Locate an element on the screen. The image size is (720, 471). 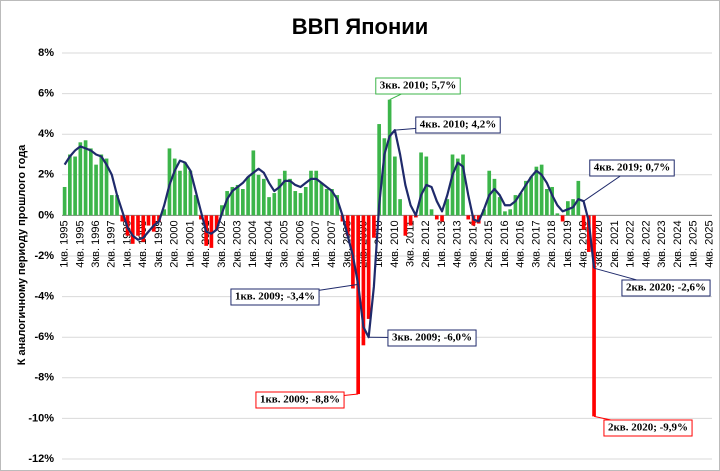
data-label: 3кв. 2010; 5,7% is located at coordinates (418, 86).